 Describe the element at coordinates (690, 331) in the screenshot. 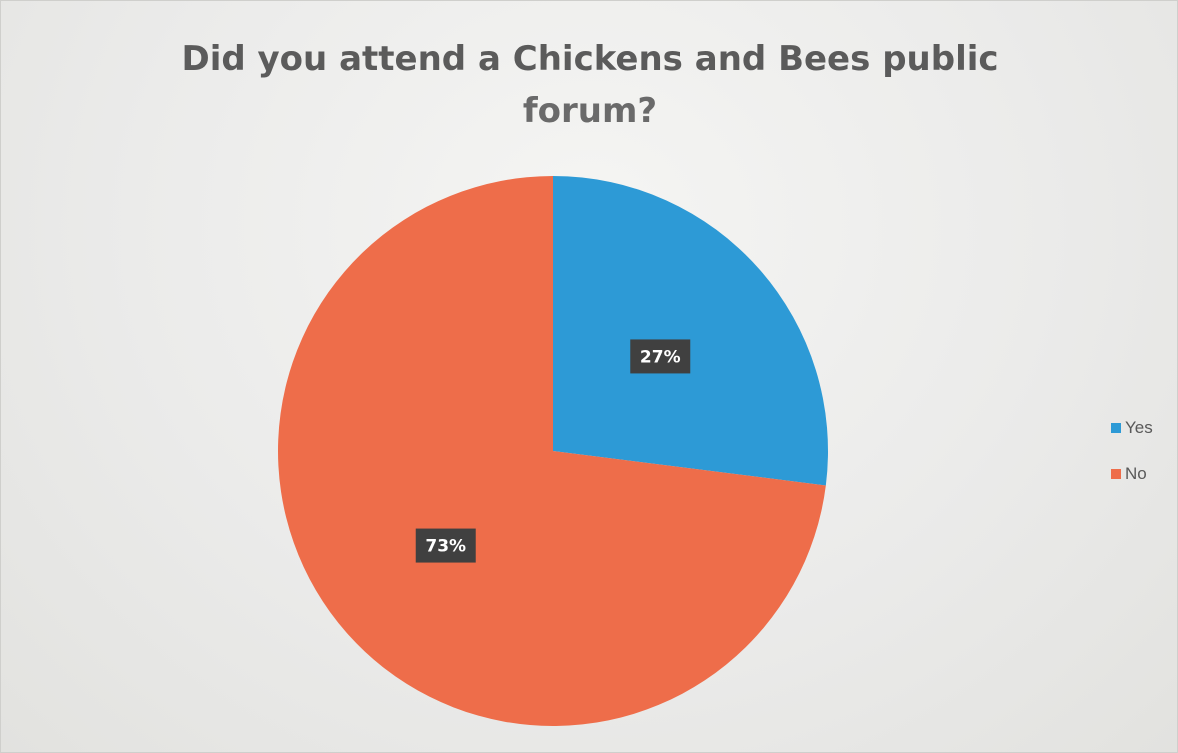

I see `pie-slice-yes` at that location.